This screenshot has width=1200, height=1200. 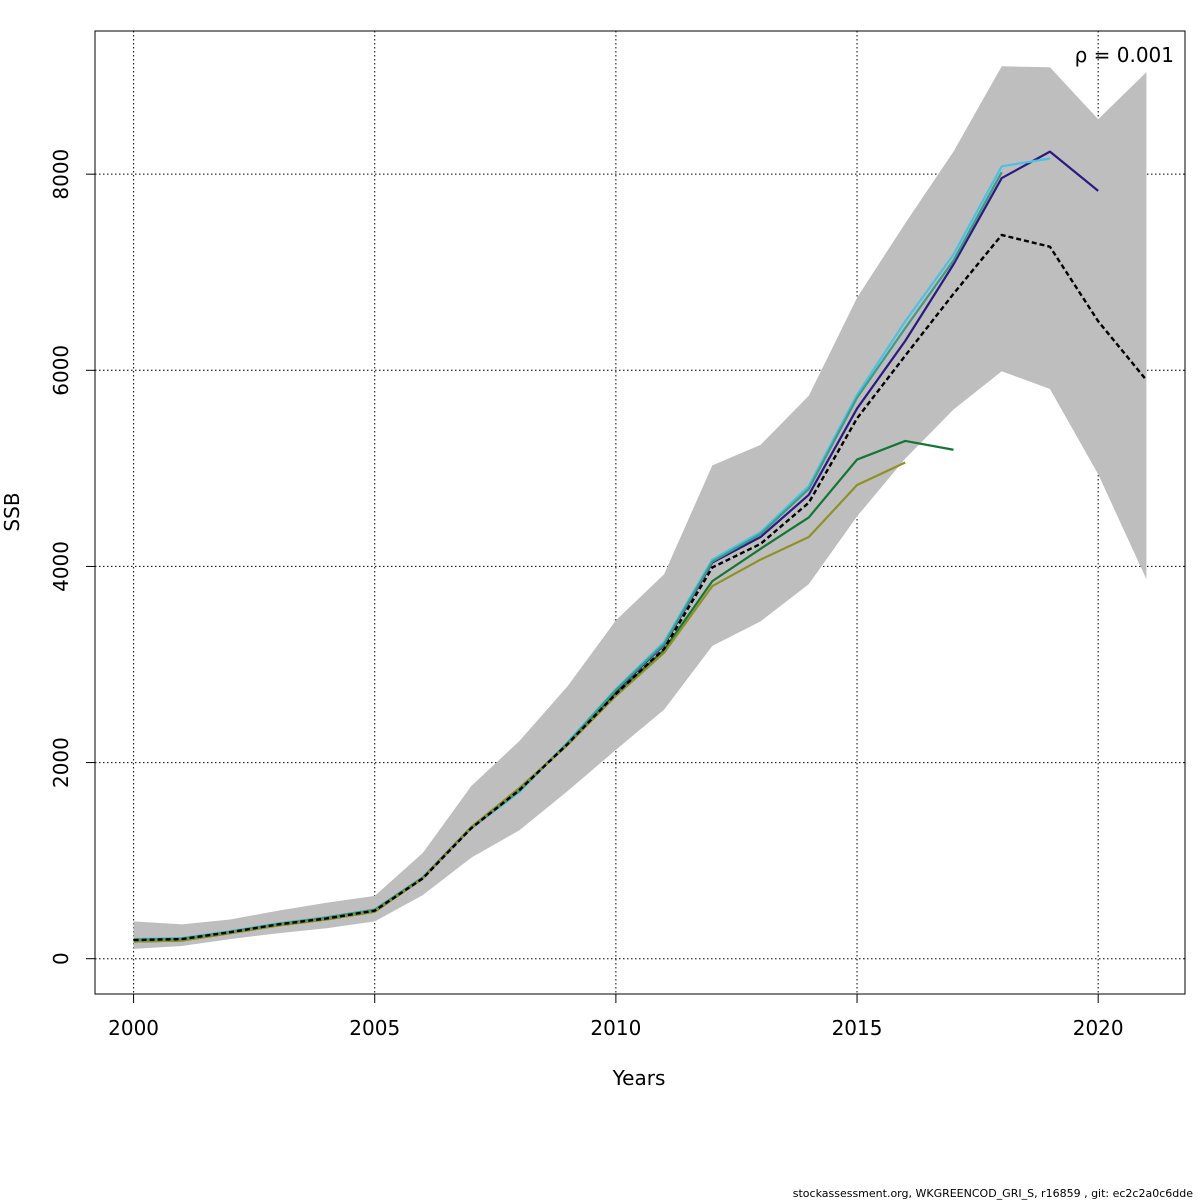 What do you see at coordinates (374, 1028) in the screenshot?
I see `x-tick-label-2005: 2005` at bounding box center [374, 1028].